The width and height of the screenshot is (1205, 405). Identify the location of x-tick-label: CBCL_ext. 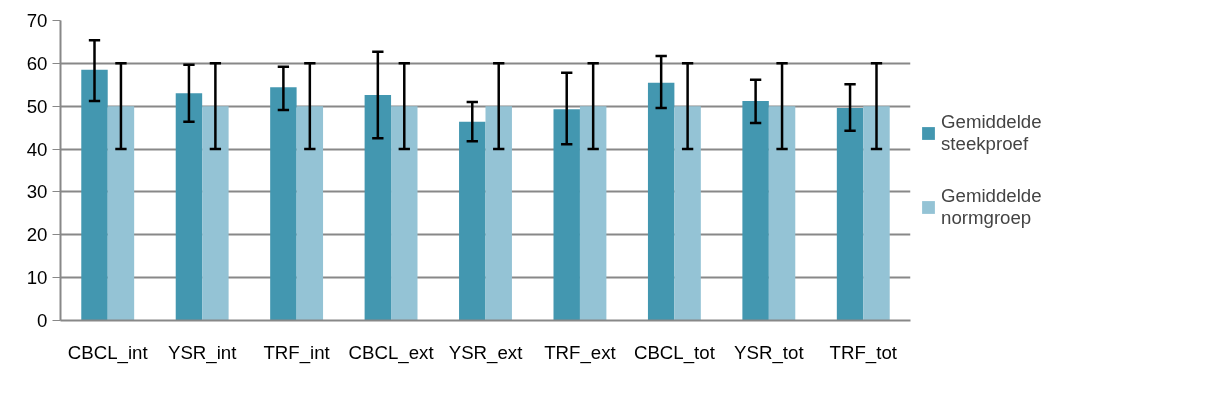
(391, 352).